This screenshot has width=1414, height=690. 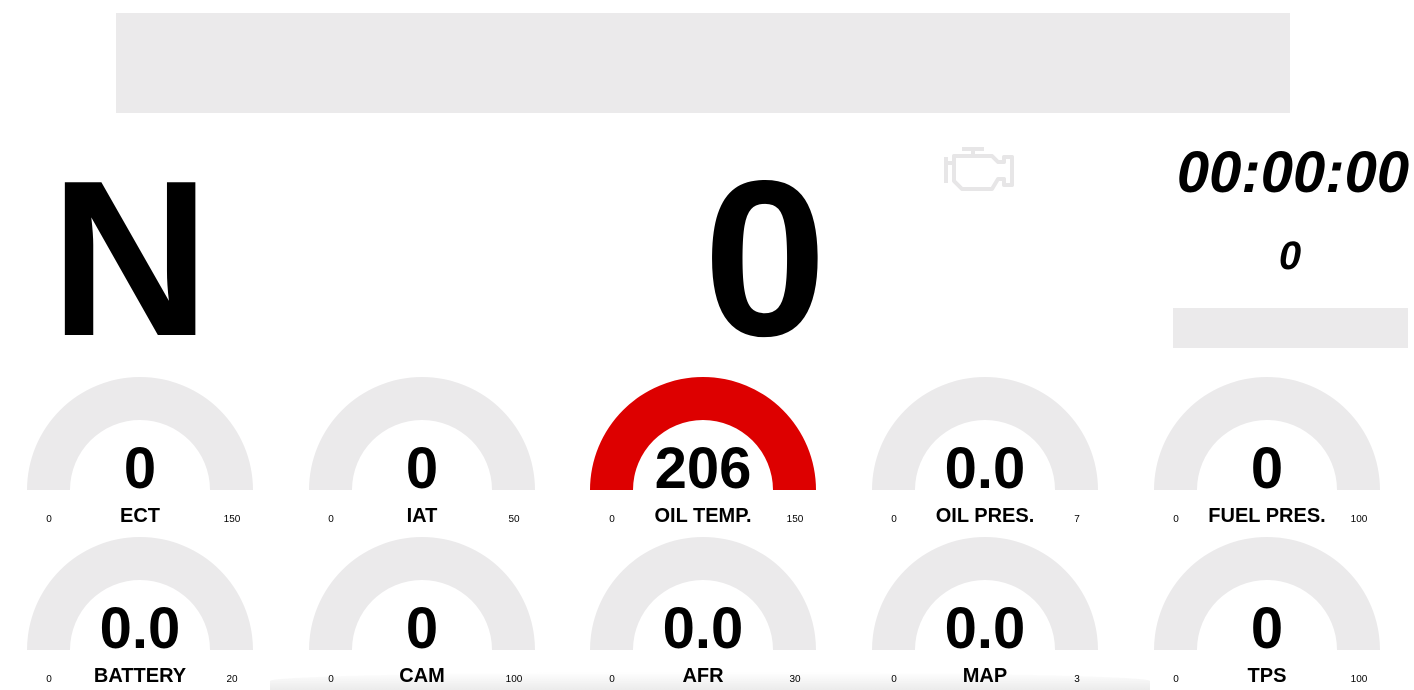 What do you see at coordinates (978, 169) in the screenshot?
I see `check-engine-icon` at bounding box center [978, 169].